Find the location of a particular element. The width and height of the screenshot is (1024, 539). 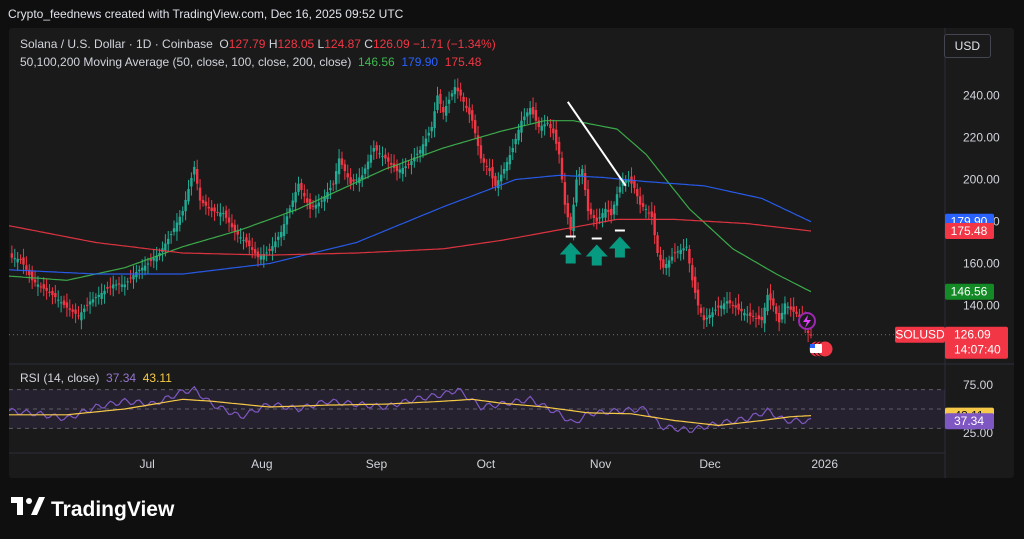

arrow-up-icon is located at coordinates (570, 253).